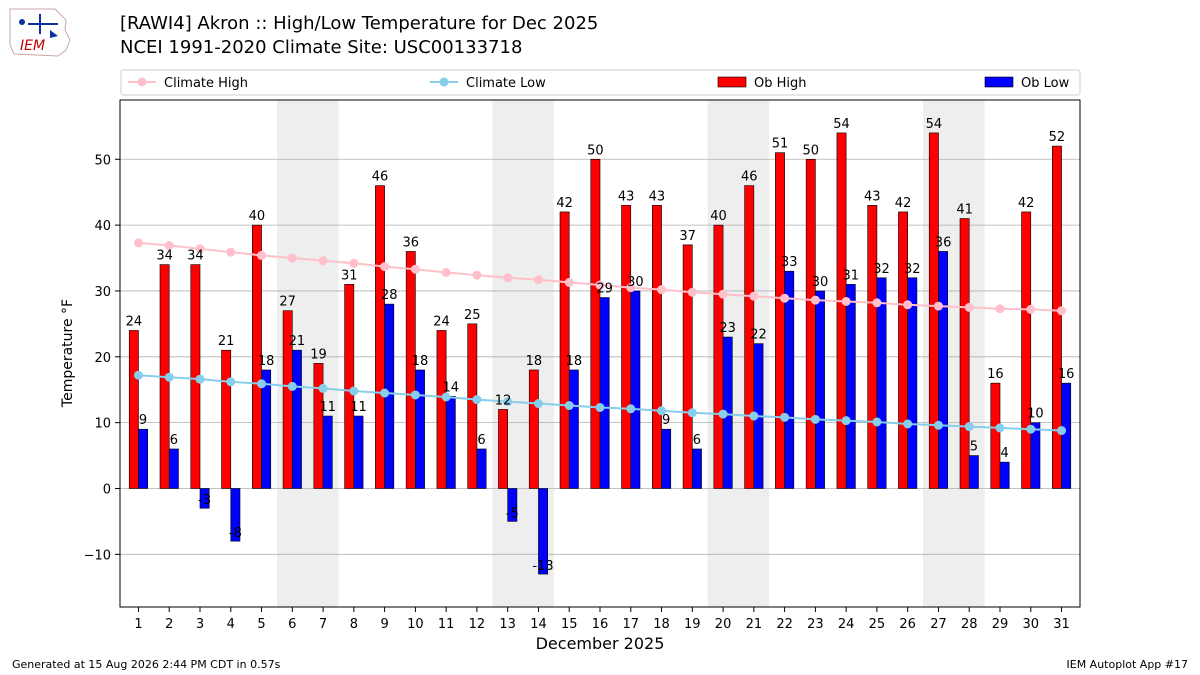  Describe the element at coordinates (472, 315) in the screenshot. I see `ob-high-label-day-12: 25` at that location.